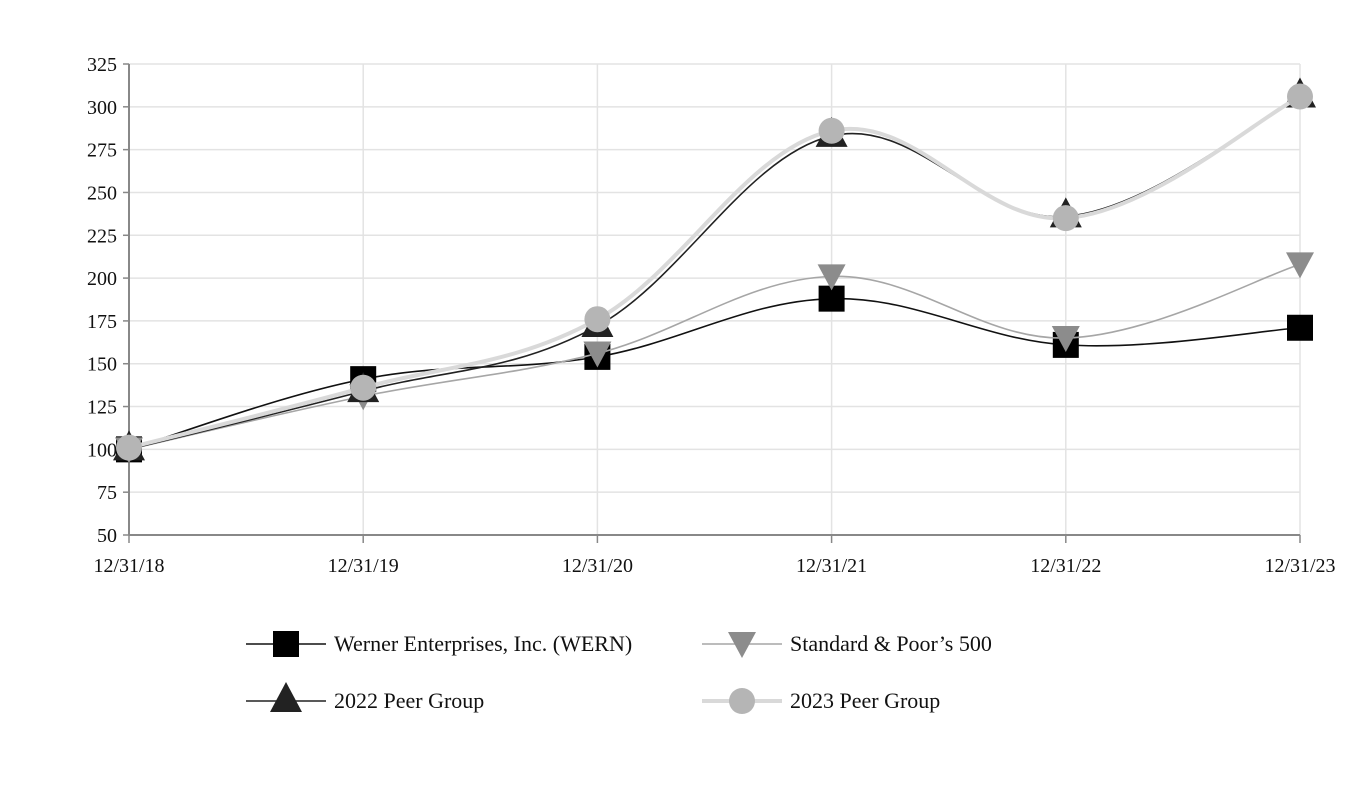 Image resolution: width=1364 pixels, height=804 pixels. What do you see at coordinates (597, 566) in the screenshot?
I see `x-tick-label: 12/31/20` at bounding box center [597, 566].